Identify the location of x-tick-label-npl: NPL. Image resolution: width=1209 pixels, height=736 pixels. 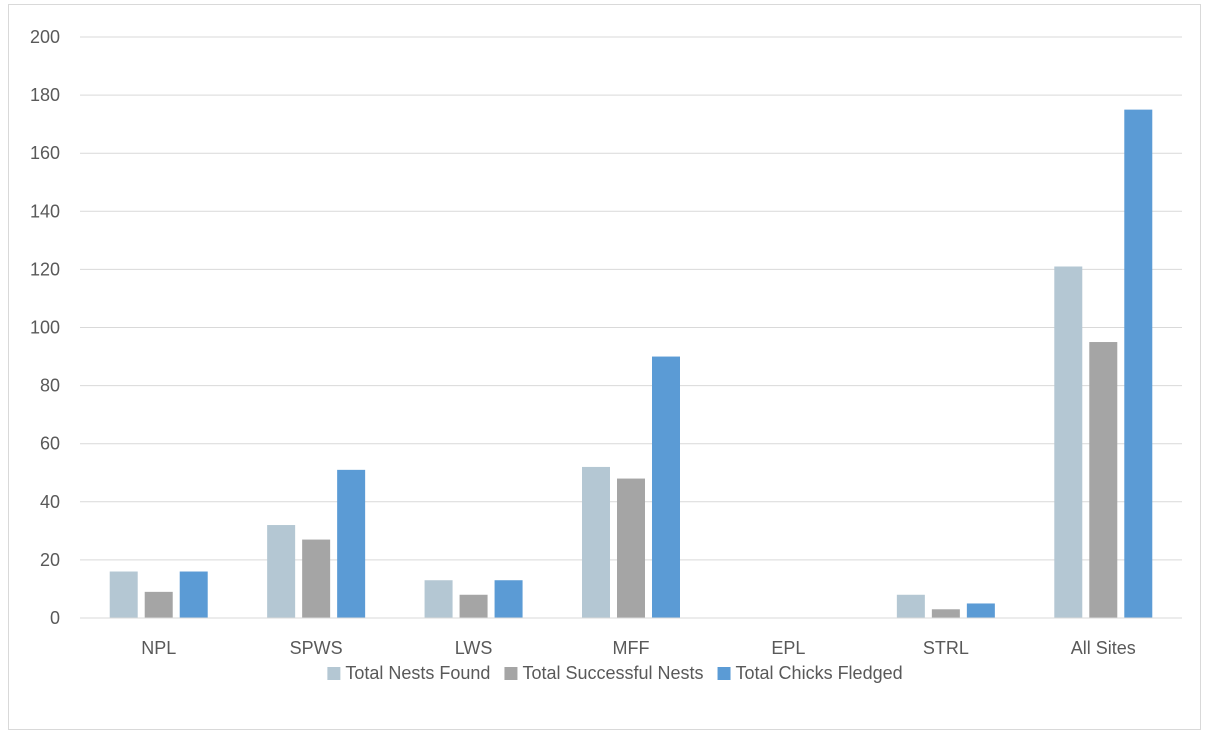
(158, 648).